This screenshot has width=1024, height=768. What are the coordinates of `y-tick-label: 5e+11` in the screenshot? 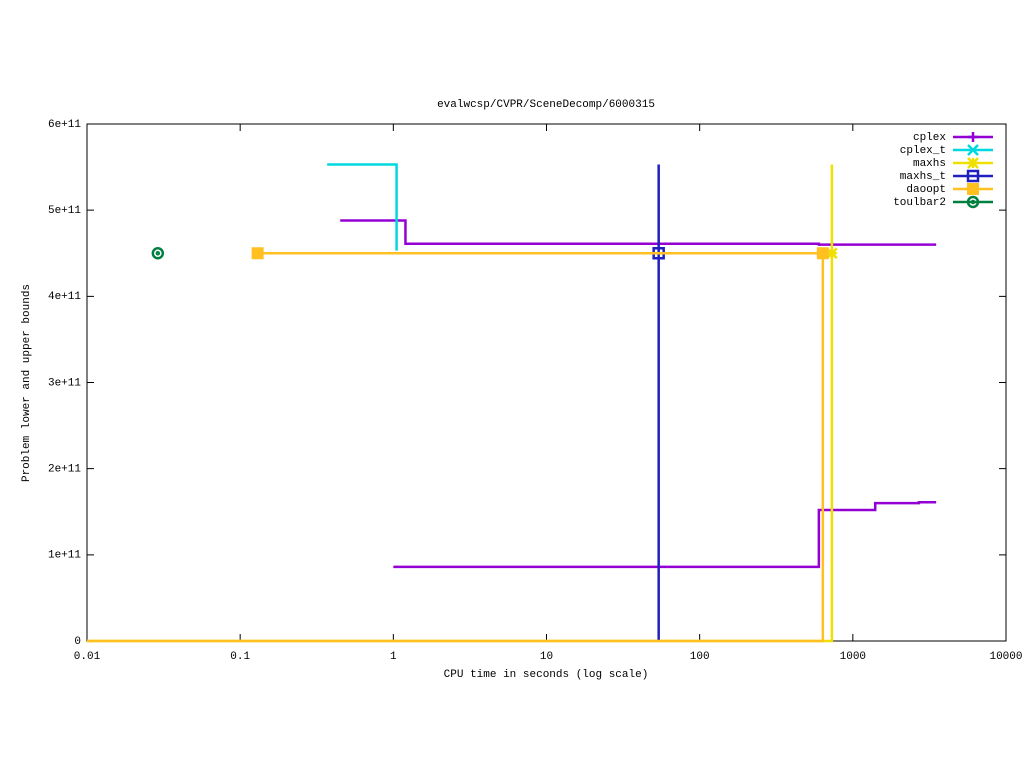 It's located at (64, 211).